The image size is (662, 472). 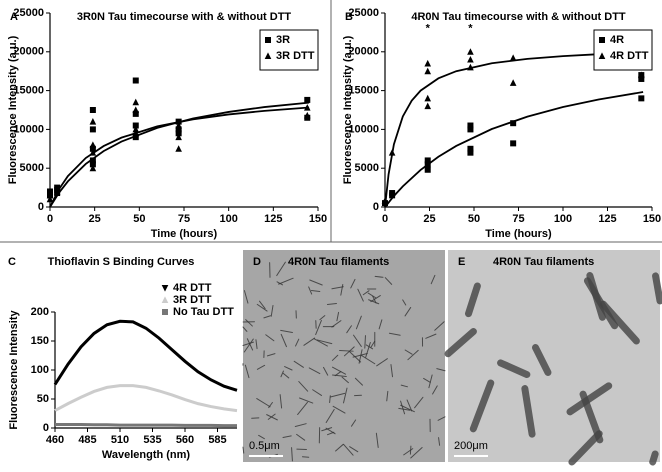 What do you see at coordinates (474, 219) in the screenshot?
I see `x-tick-label: 50` at bounding box center [474, 219].